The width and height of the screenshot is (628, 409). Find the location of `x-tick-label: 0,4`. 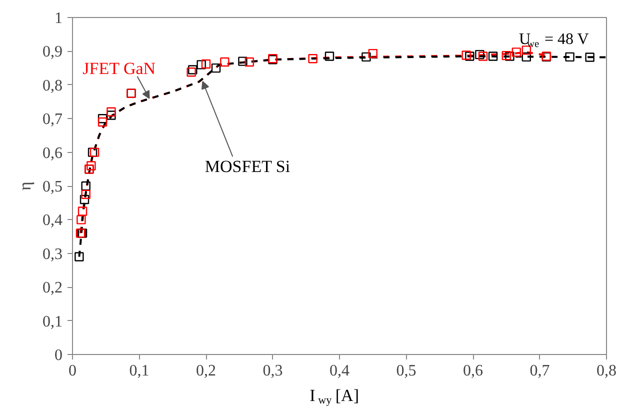

x-tick-label: 0,4 is located at coordinates (340, 371).